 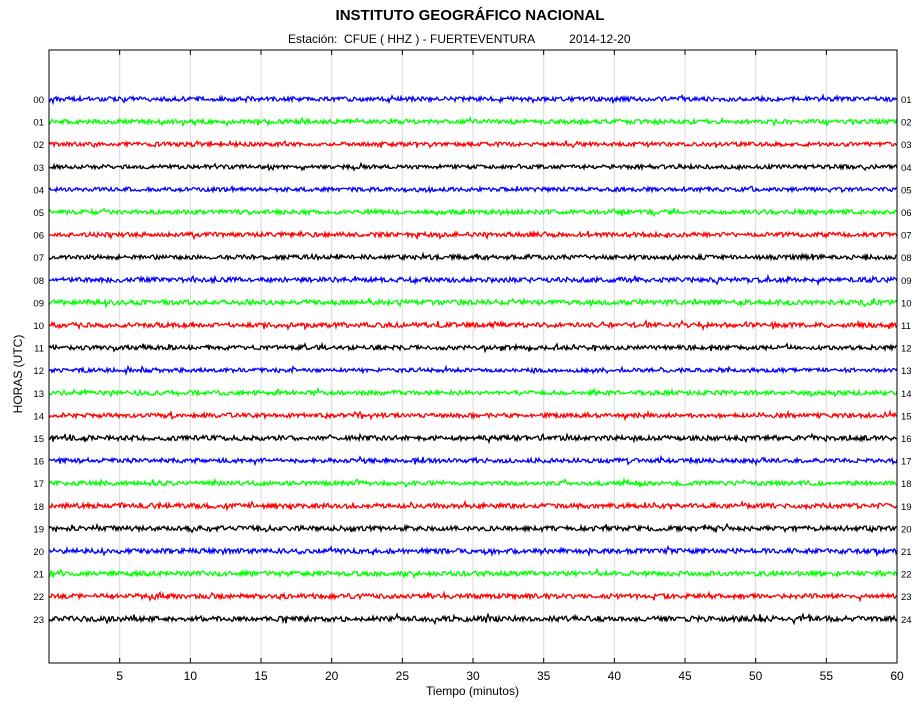 What do you see at coordinates (38, 168) in the screenshot?
I see `left-hour-label: 03` at bounding box center [38, 168].